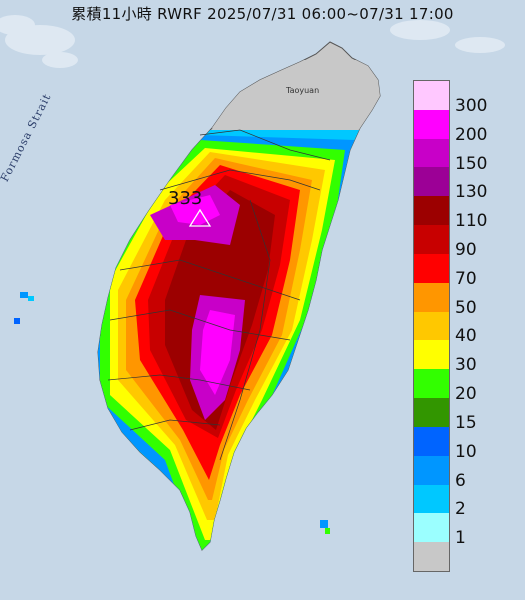 The height and width of the screenshot is (600, 525). I want to click on legend-label: 15, so click(466, 422).